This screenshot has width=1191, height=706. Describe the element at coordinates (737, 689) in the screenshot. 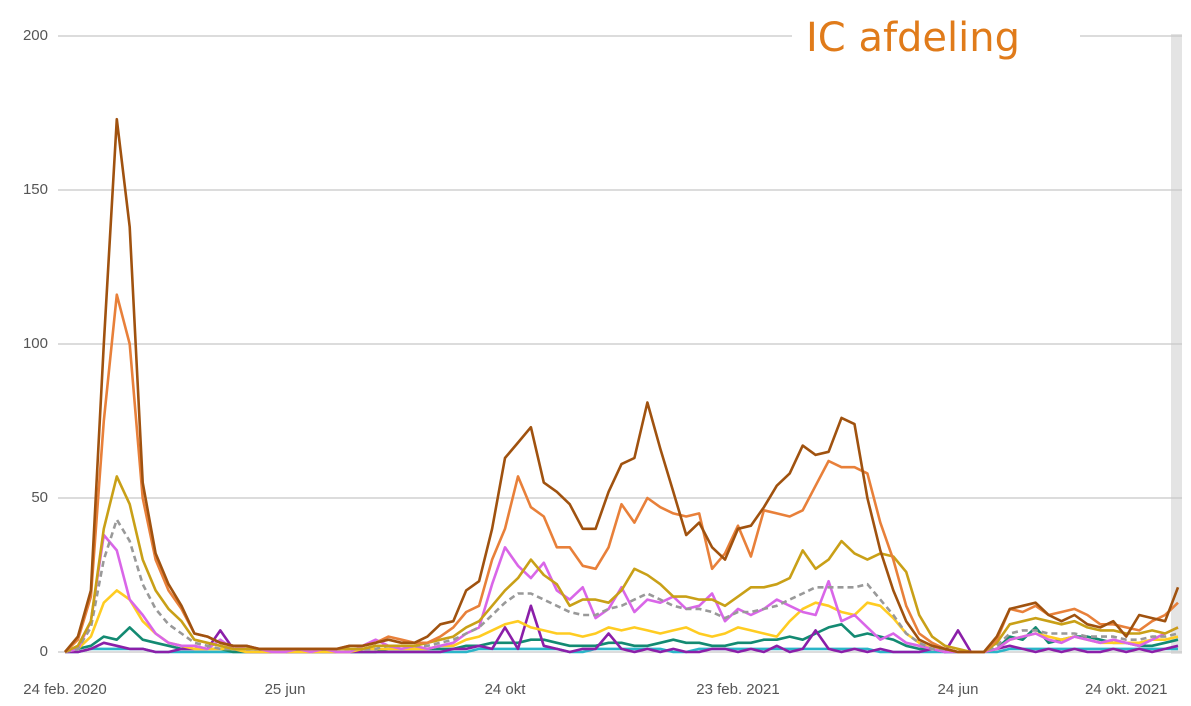

I see `x-tick-label: 23 feb. 2021` at that location.